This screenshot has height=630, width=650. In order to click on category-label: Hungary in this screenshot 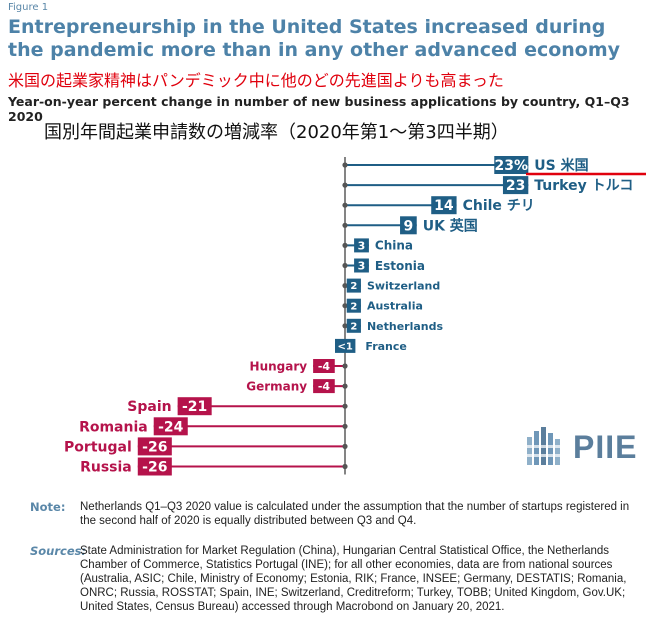, I will do `click(279, 366)`.